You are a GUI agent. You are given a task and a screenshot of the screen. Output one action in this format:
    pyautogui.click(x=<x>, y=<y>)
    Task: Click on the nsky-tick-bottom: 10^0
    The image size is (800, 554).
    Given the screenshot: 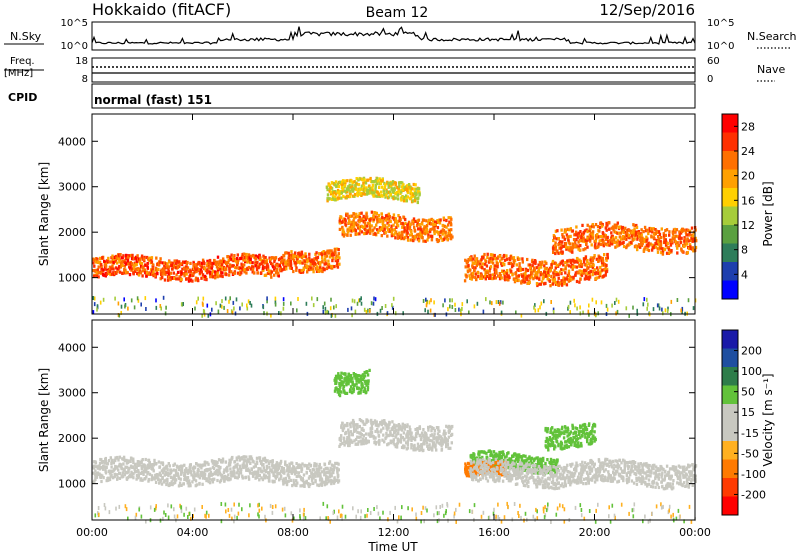 What is the action you would take?
    pyautogui.click(x=74, y=46)
    